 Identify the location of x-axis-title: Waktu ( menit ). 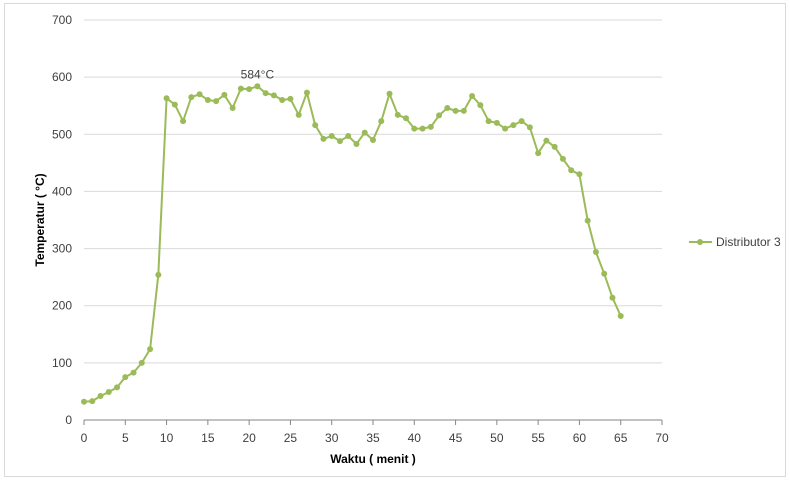
(373, 459).